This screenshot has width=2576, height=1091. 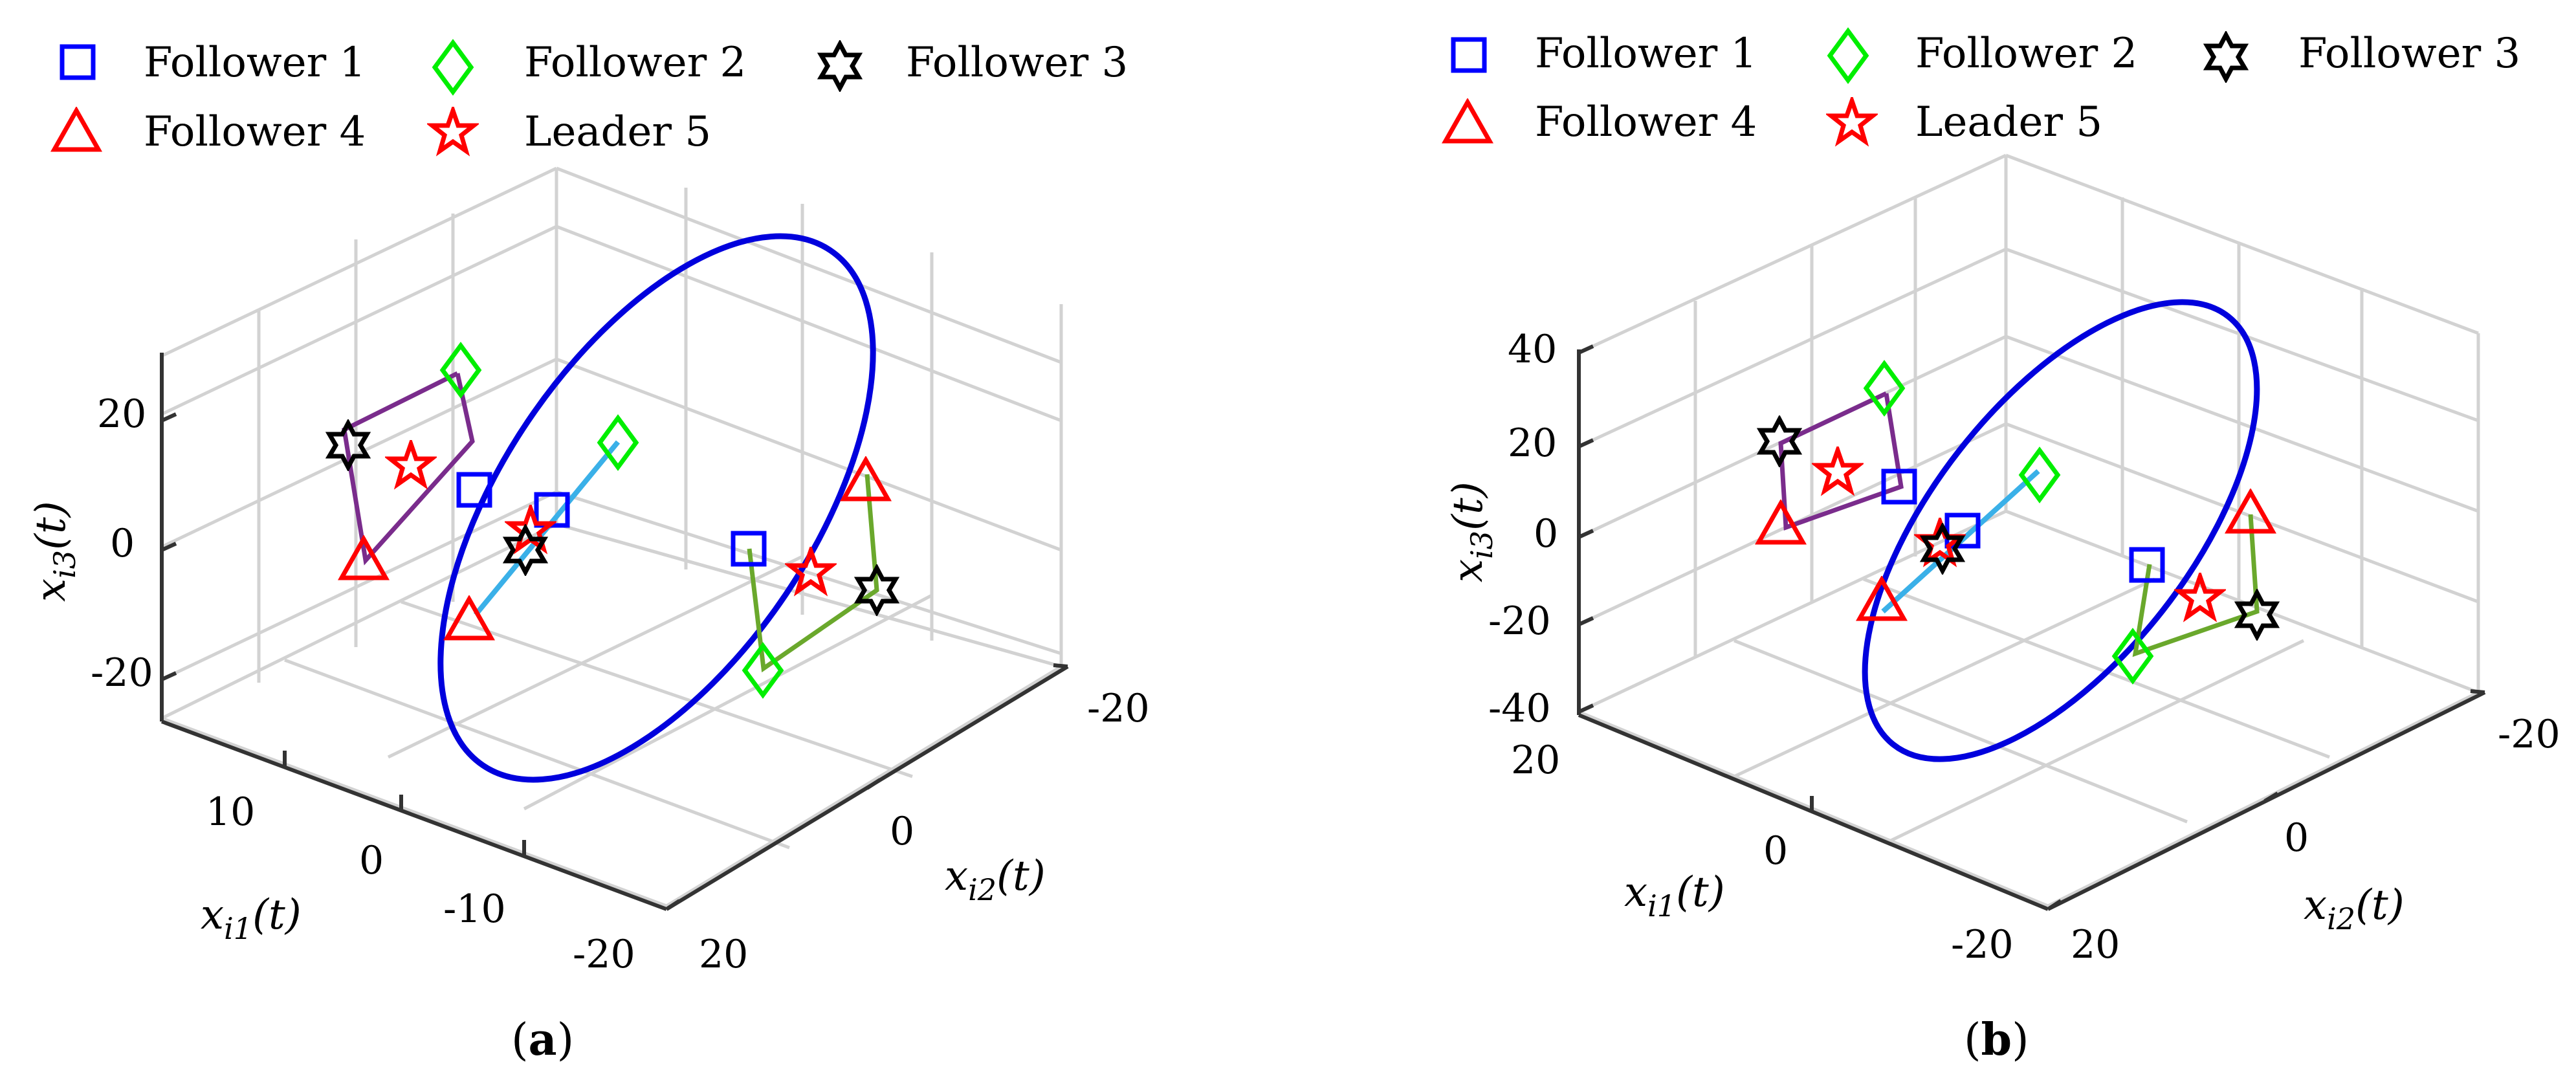 I want to click on panel-b-leader-trajectory, so click(x=2061, y=530).